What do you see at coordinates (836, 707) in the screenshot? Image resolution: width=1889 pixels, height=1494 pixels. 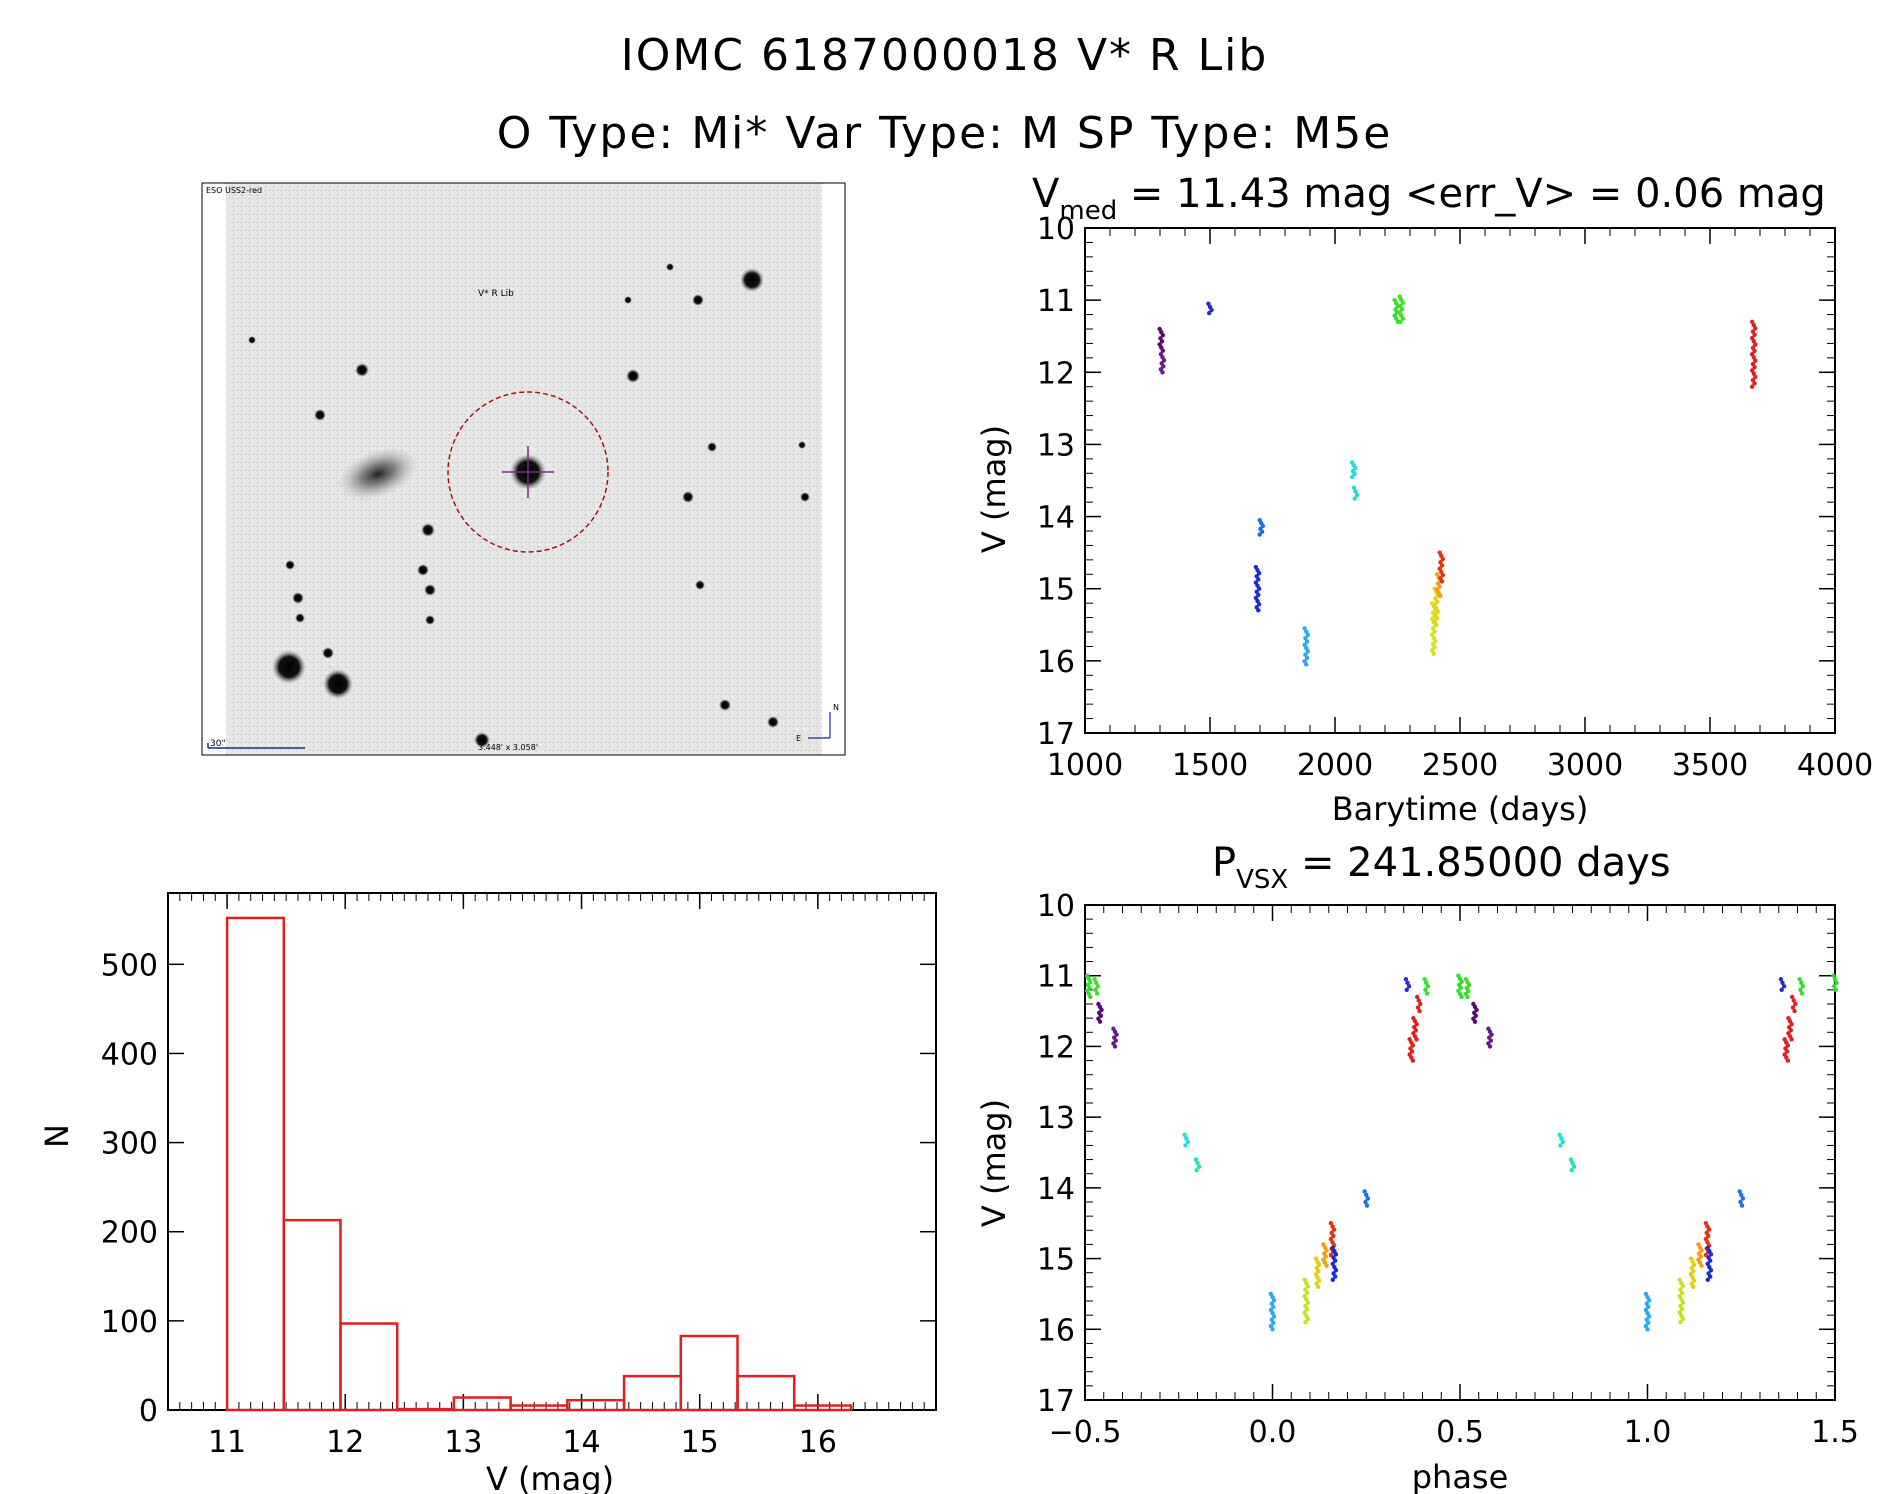 I see `compass-n-label: N` at bounding box center [836, 707].